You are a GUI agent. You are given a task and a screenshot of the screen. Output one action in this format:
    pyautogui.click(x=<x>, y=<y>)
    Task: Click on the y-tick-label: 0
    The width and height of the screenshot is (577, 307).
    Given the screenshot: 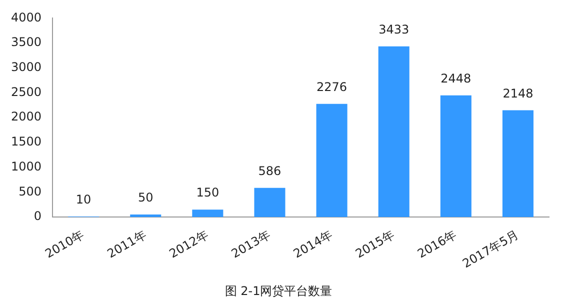 What is the action you would take?
    pyautogui.click(x=38, y=216)
    